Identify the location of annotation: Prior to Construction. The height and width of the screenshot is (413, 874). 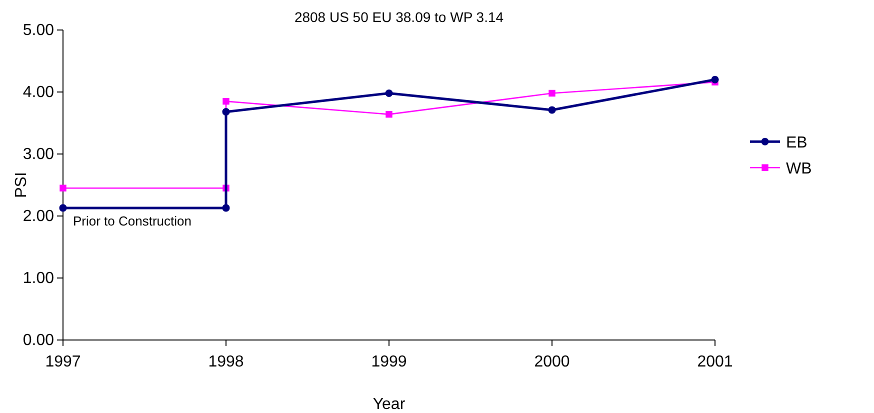
(132, 220).